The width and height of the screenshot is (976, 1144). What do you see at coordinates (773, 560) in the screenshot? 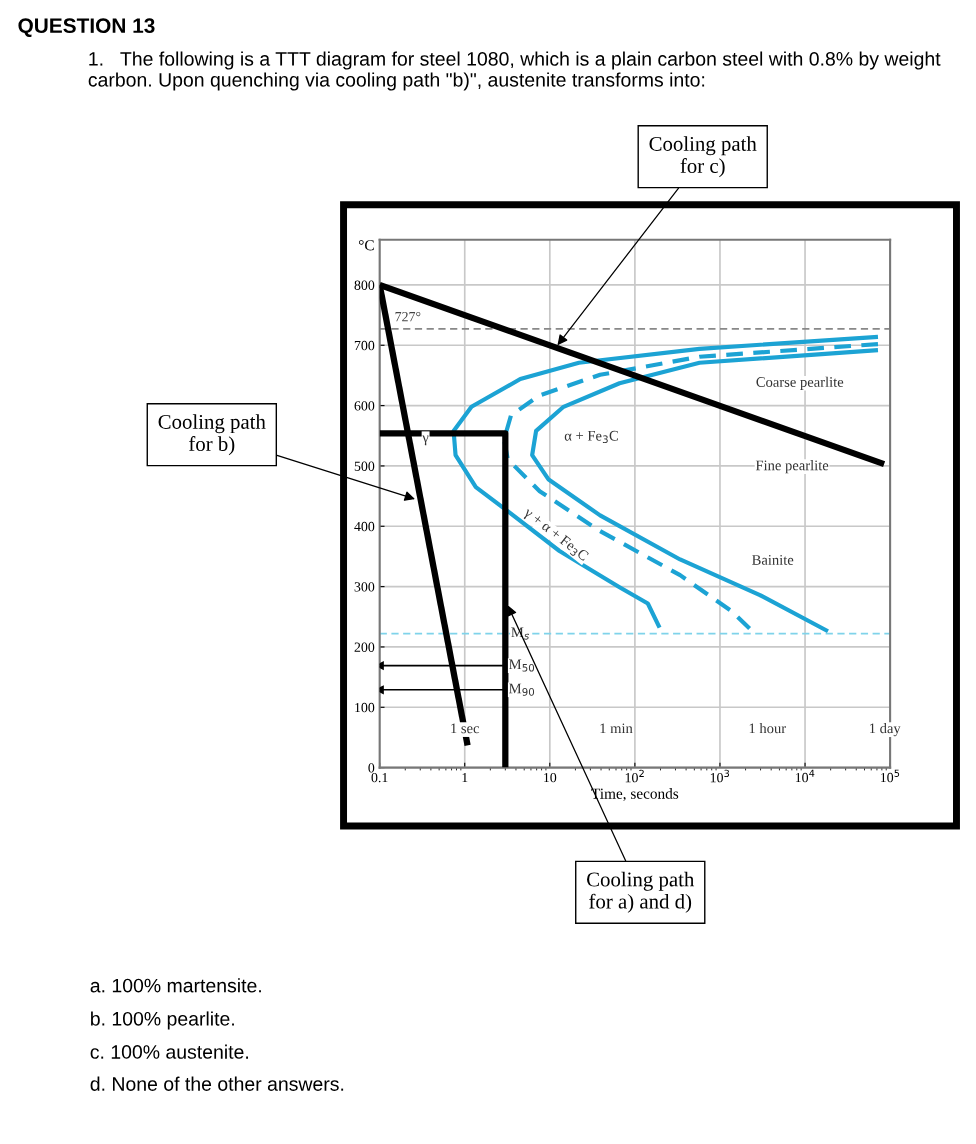
I see `annotation: Bainite` at bounding box center [773, 560].